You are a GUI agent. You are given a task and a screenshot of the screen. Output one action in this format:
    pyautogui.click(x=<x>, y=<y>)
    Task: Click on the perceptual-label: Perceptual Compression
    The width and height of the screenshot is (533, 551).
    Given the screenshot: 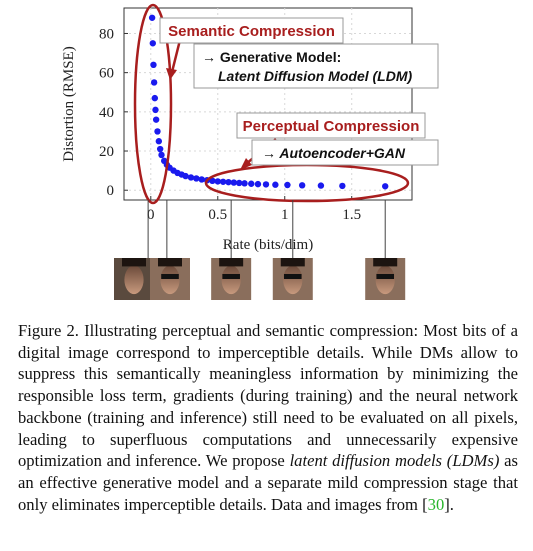 What is the action you would take?
    pyautogui.click(x=331, y=126)
    